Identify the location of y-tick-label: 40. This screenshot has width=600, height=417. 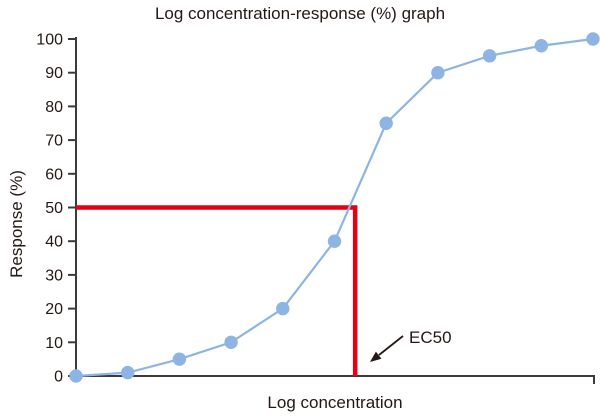
(54, 242).